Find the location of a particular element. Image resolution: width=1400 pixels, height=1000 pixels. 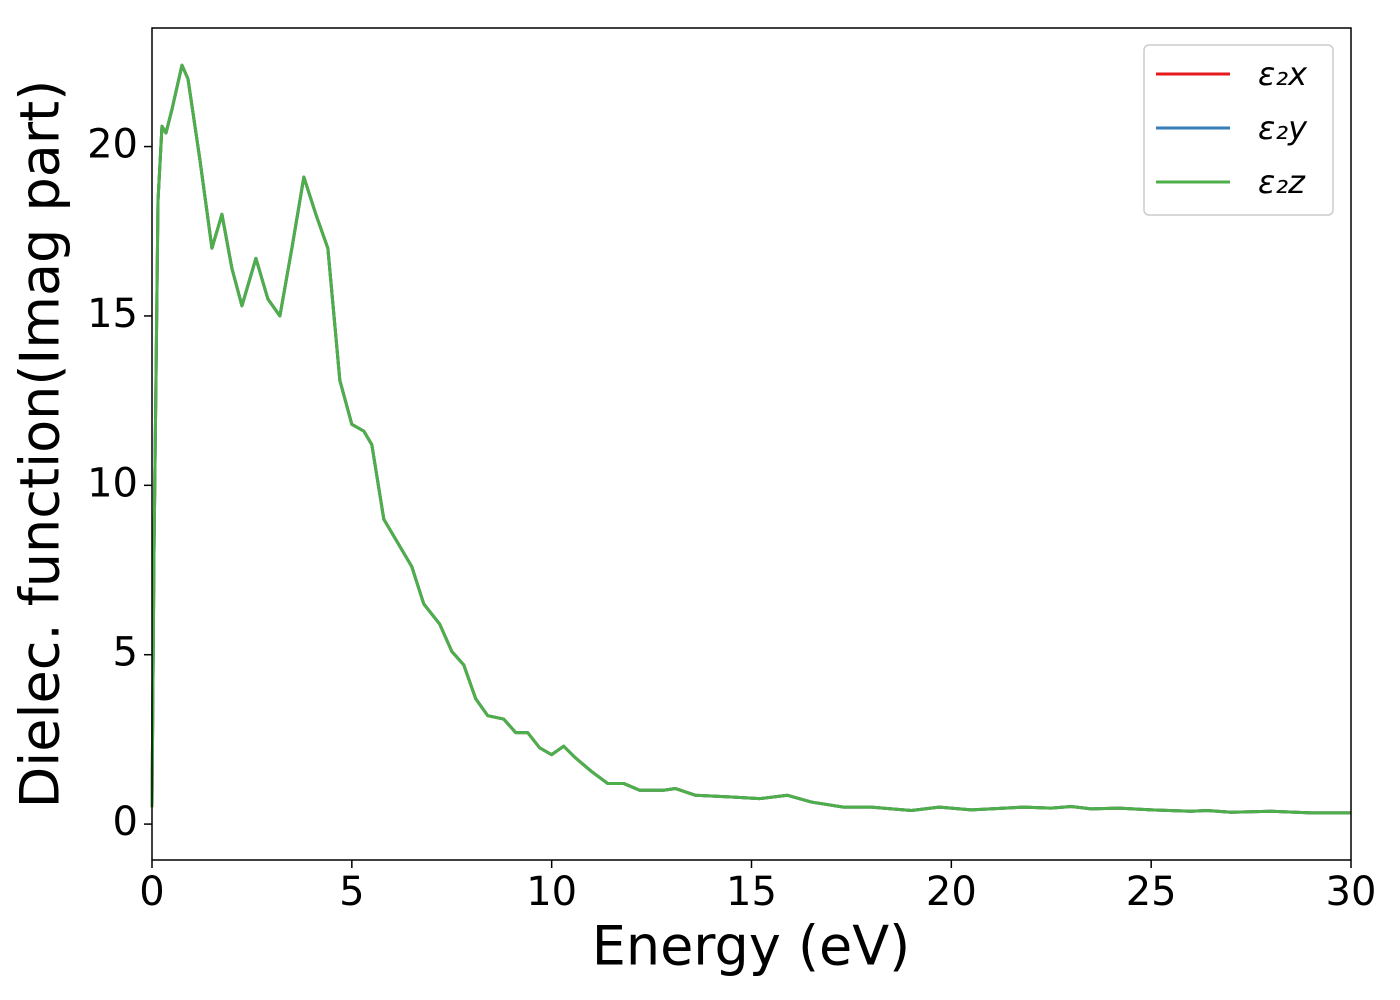

x-tick-label: 20 is located at coordinates (951, 892).